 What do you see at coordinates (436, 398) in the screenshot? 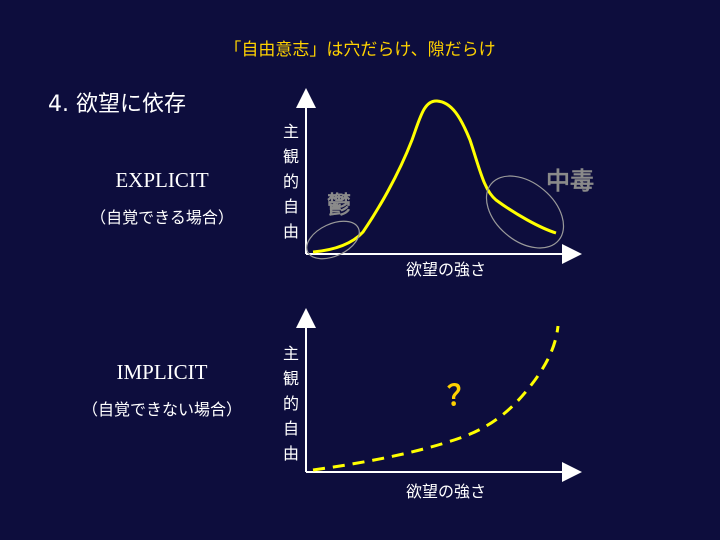
I see `implicit-freedom-curve` at bounding box center [436, 398].